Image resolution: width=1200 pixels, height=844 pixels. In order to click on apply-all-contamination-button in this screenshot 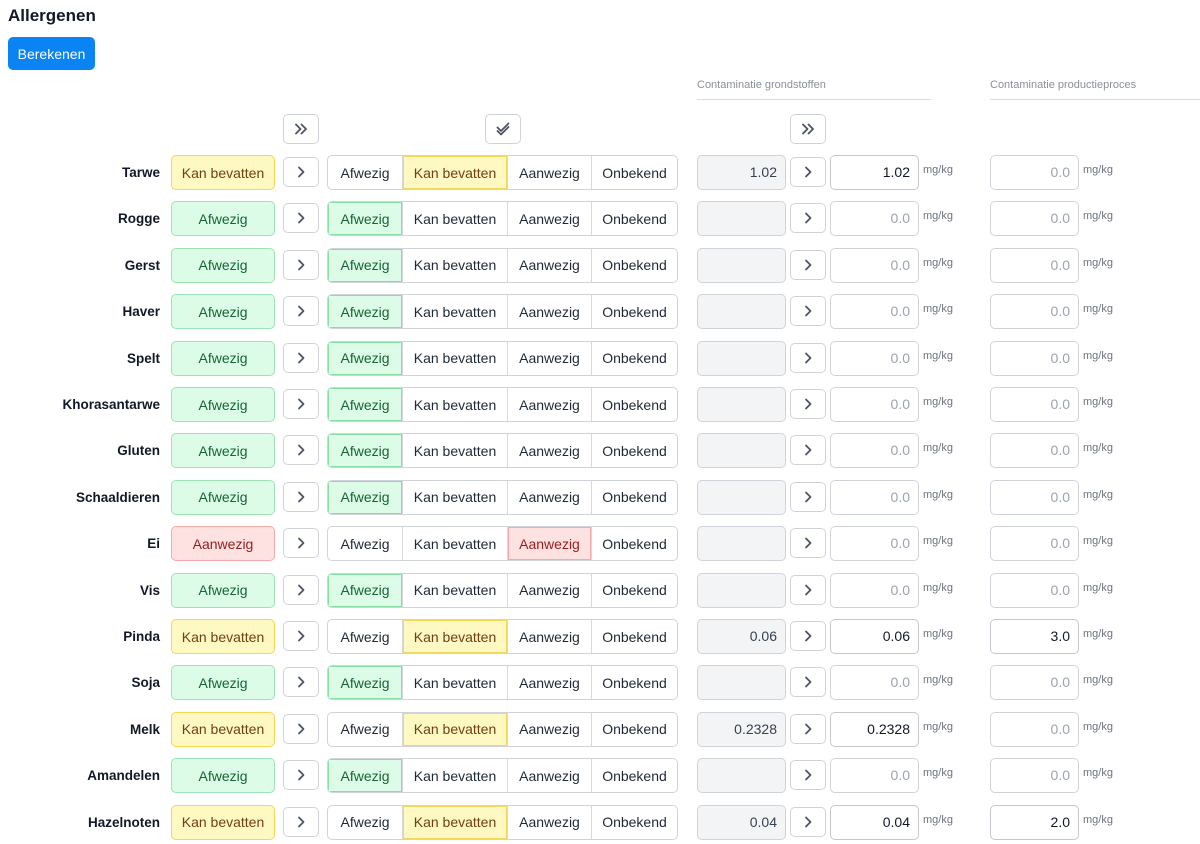, I will do `click(808, 129)`.